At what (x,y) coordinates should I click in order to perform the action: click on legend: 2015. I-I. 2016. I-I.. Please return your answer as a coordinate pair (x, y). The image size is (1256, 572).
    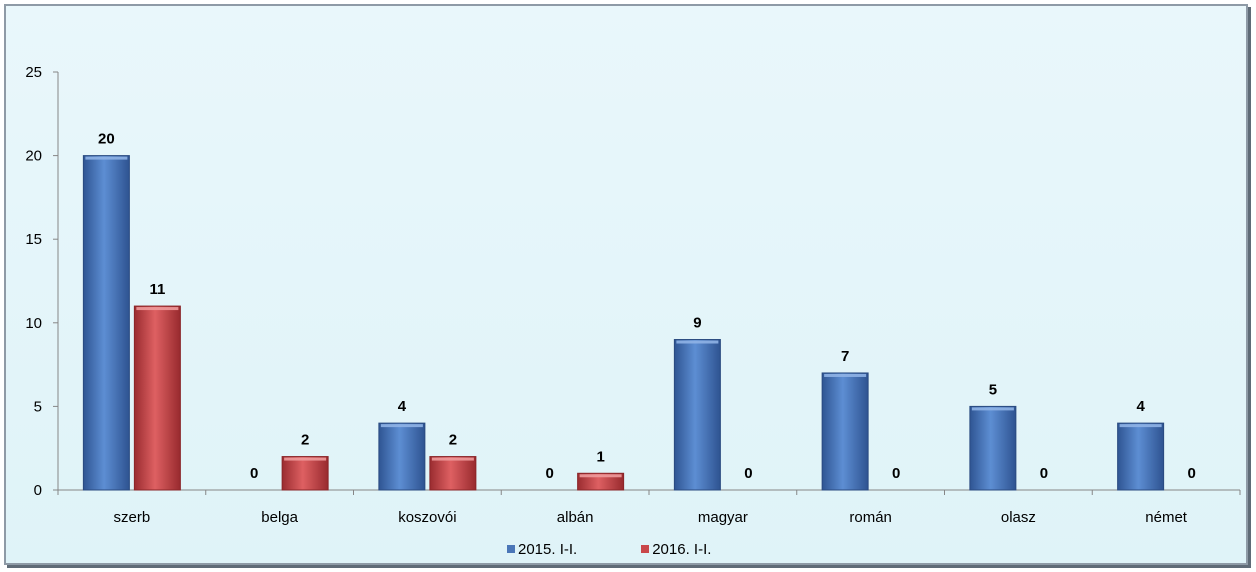
    Looking at the image, I should click on (609, 549).